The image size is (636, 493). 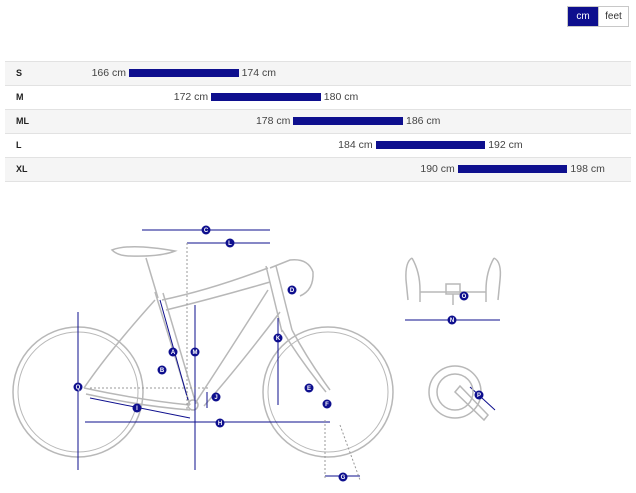 What do you see at coordinates (341, 97) in the screenshot?
I see `size-max-height: 180 cm` at bounding box center [341, 97].